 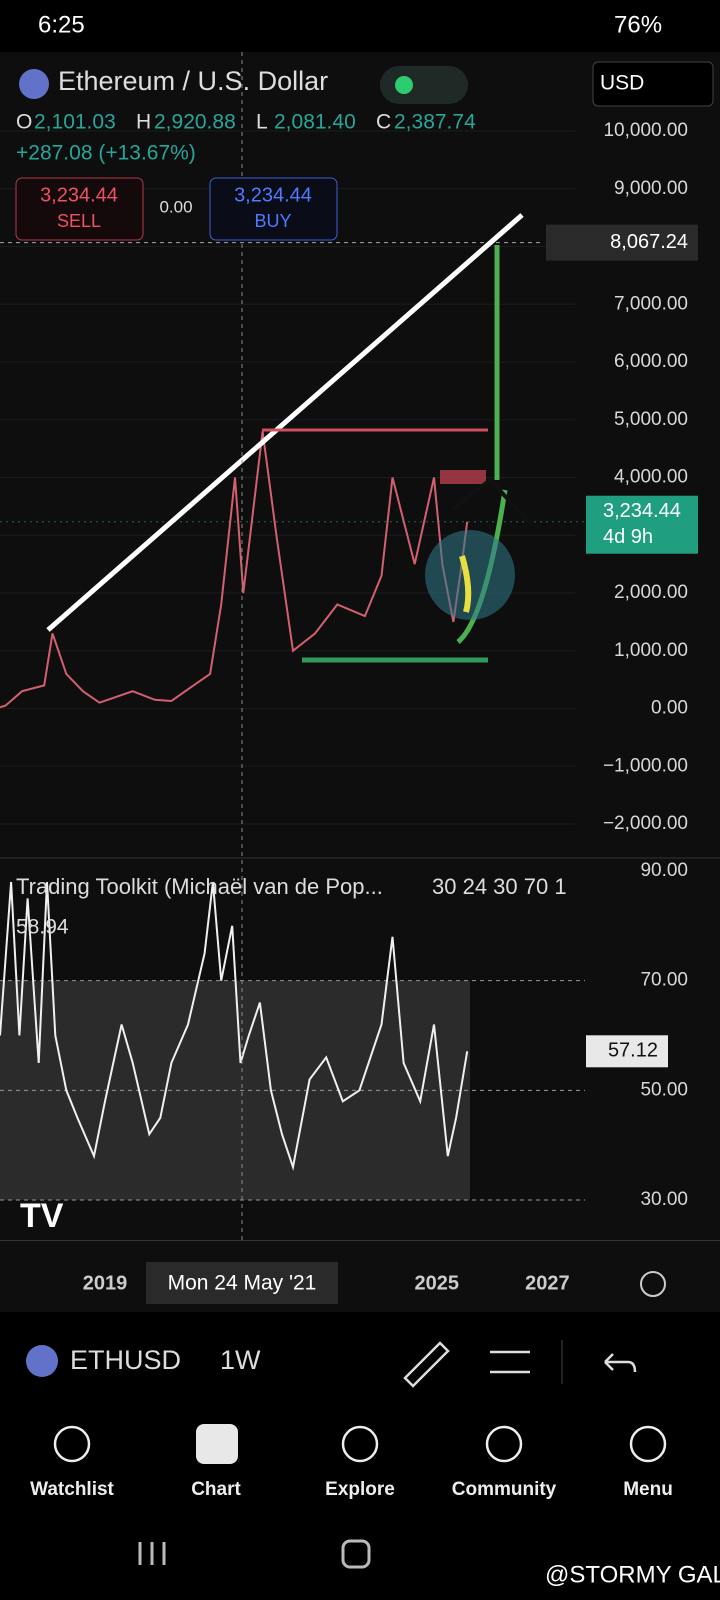 I want to click on nav-item: Menu, so click(x=648, y=1489).